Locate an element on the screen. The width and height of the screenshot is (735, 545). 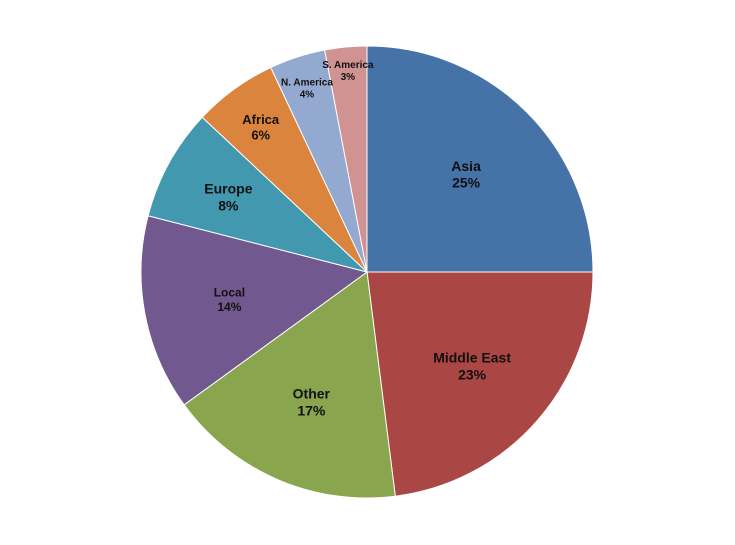
pie-slice-s-america is located at coordinates (346, 159).